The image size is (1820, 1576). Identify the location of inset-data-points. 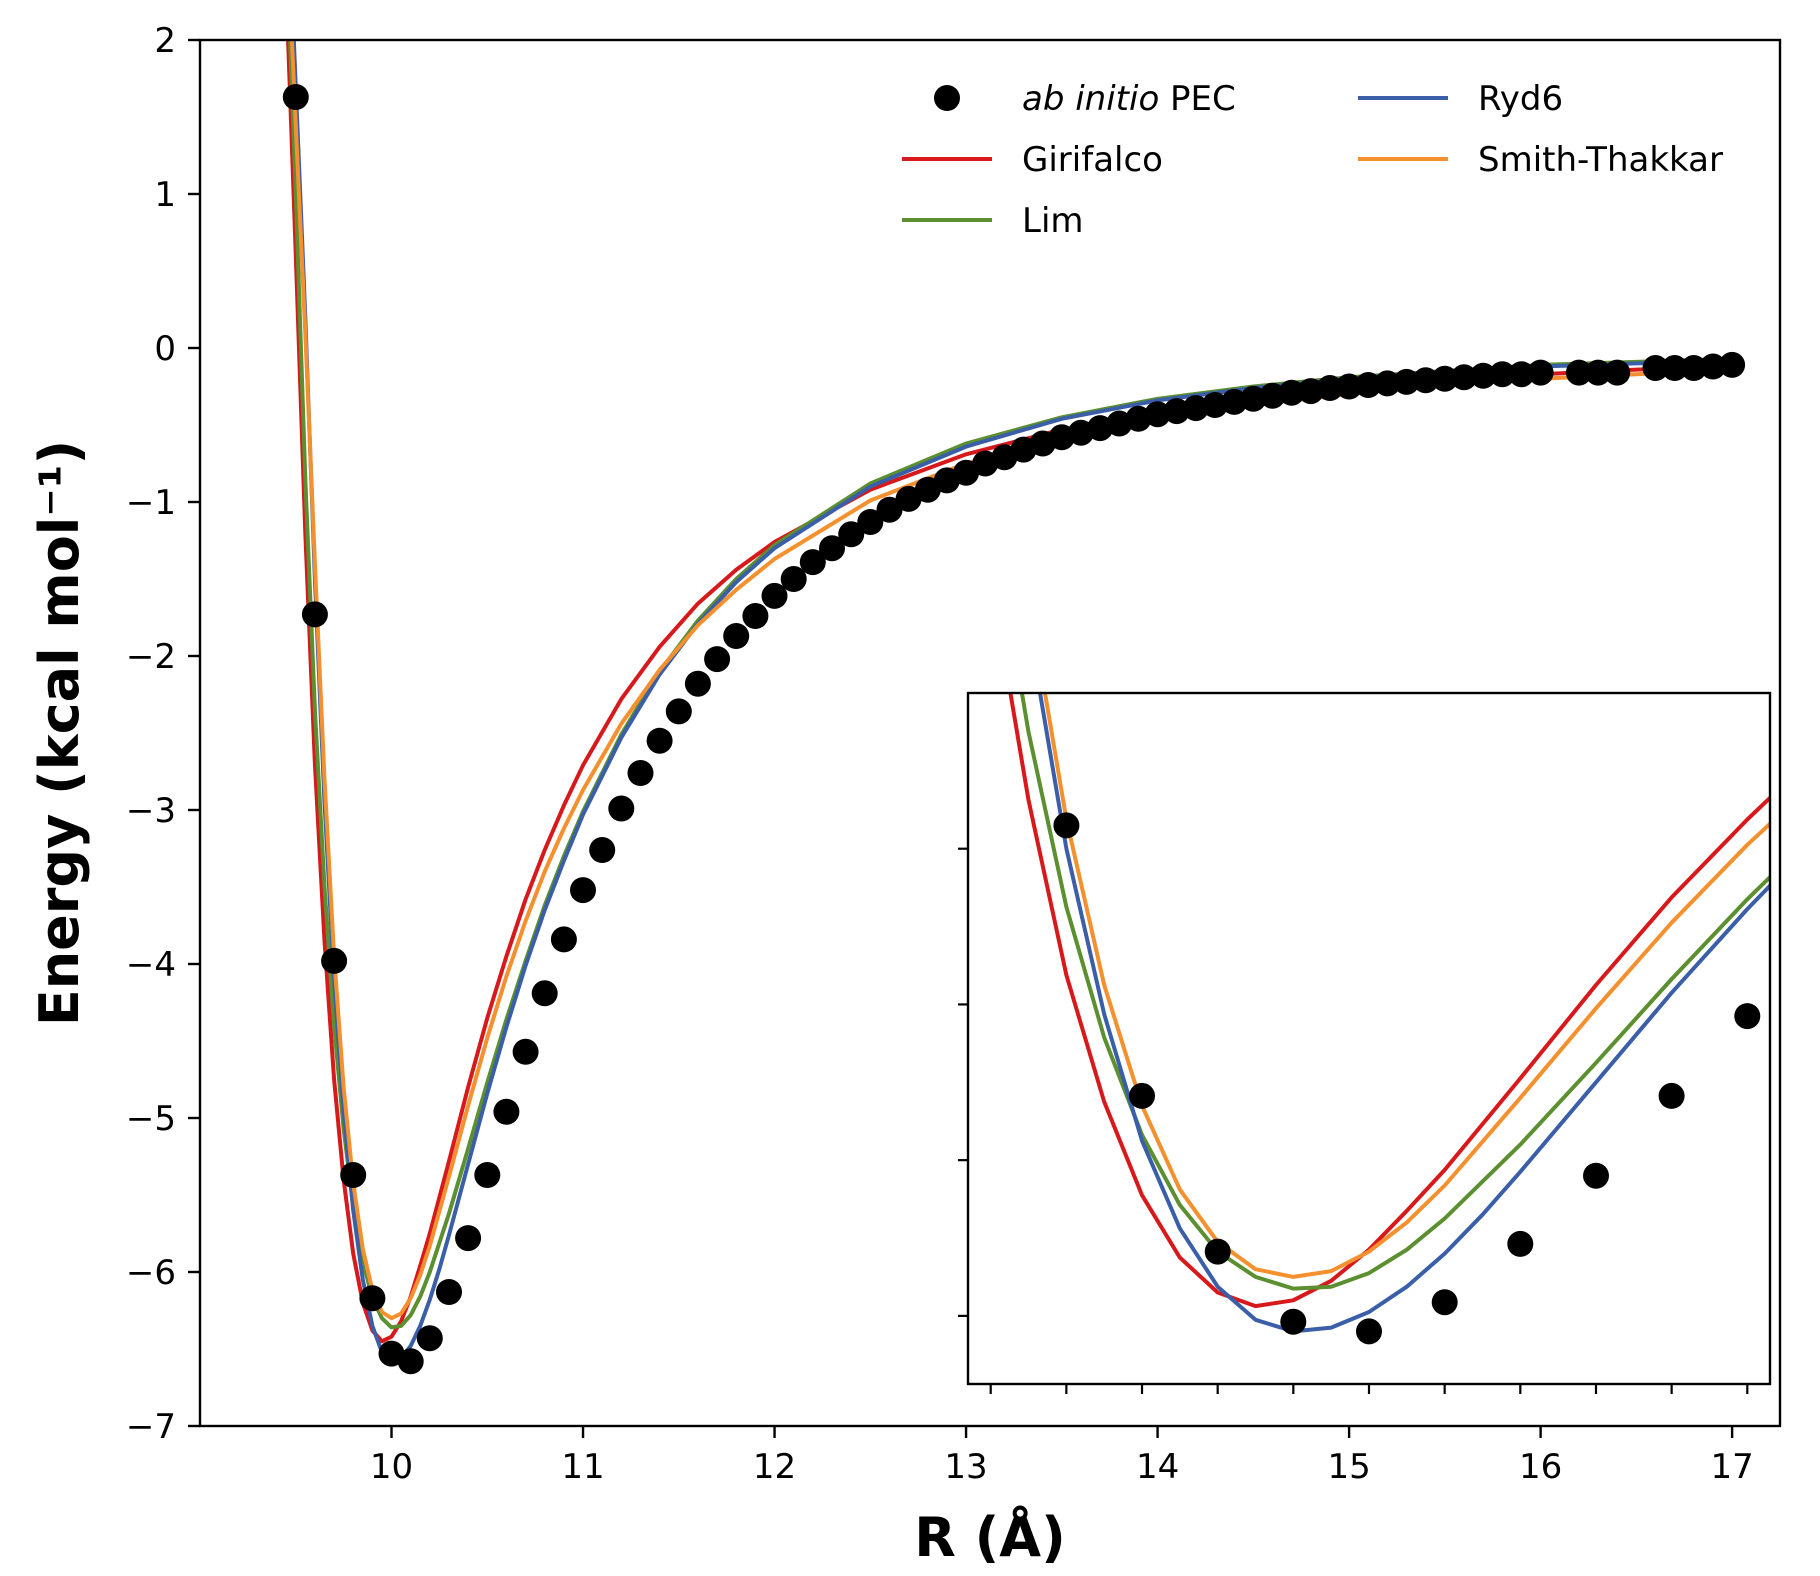
(1407, 1078).